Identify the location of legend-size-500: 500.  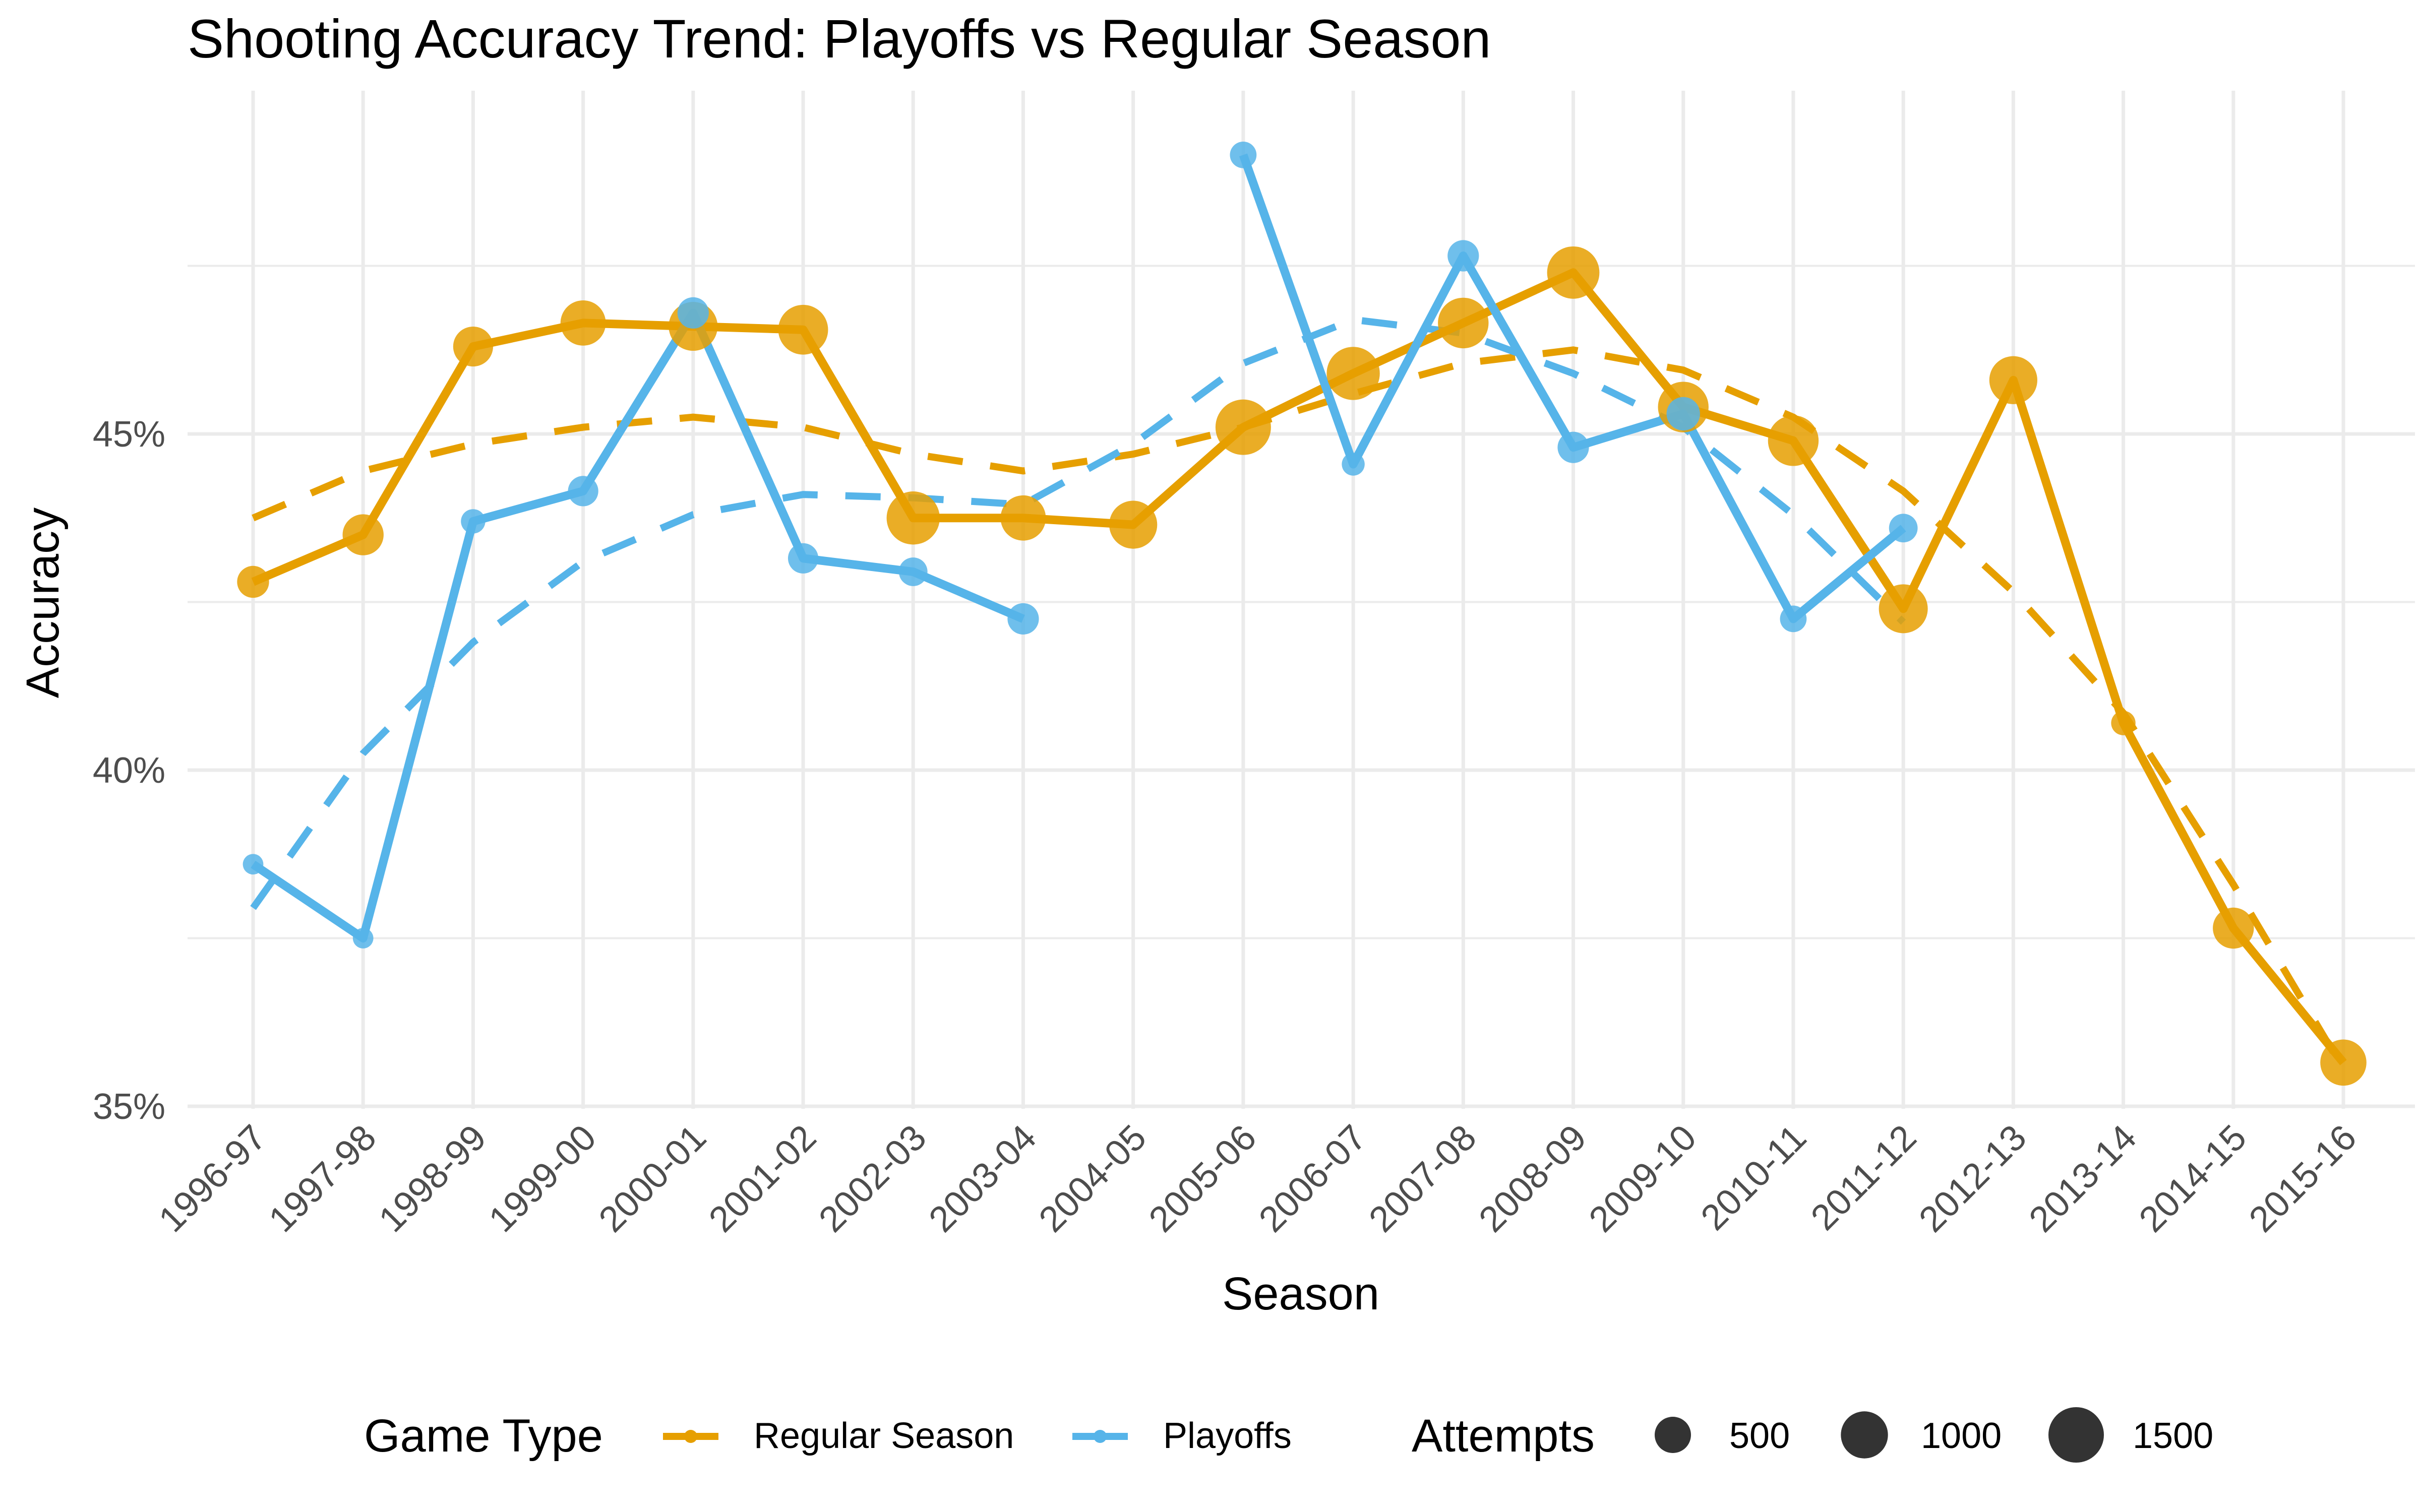
(1722, 1436).